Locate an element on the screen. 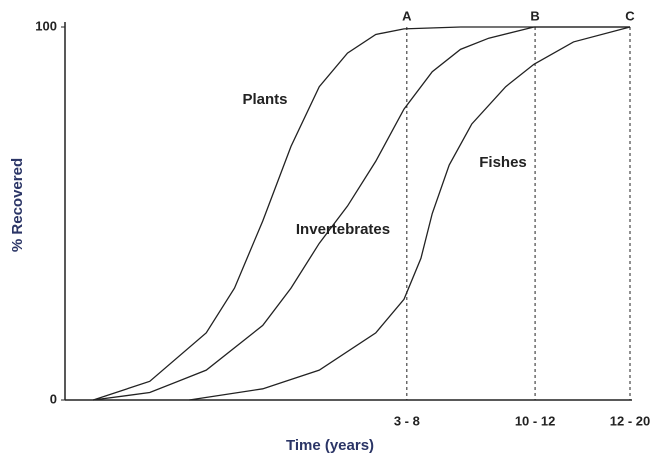 The image size is (660, 465). point-marker-label: B is located at coordinates (534, 15).